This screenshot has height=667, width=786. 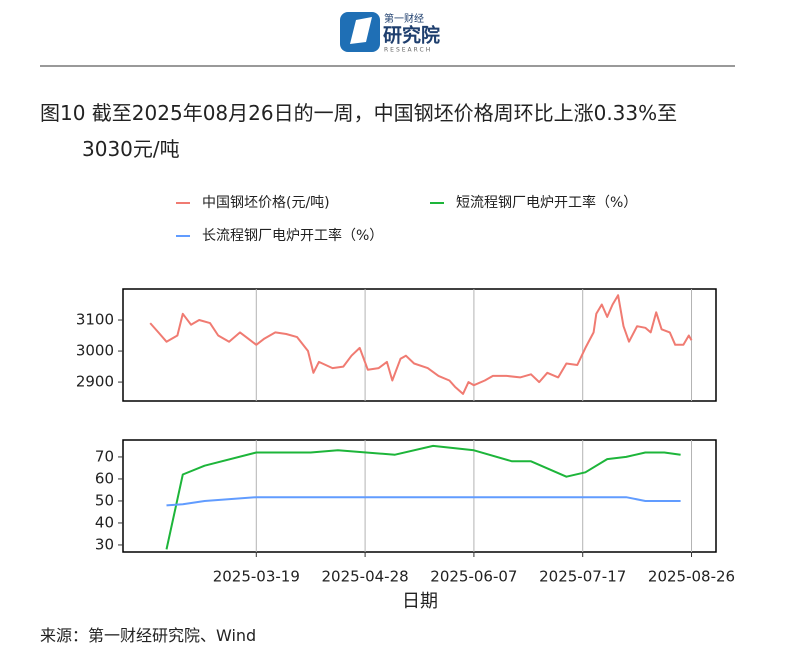 What do you see at coordinates (546, 202) in the screenshot?
I see `legend-label: 短流程钢厂电炉开工率（%）` at bounding box center [546, 202].